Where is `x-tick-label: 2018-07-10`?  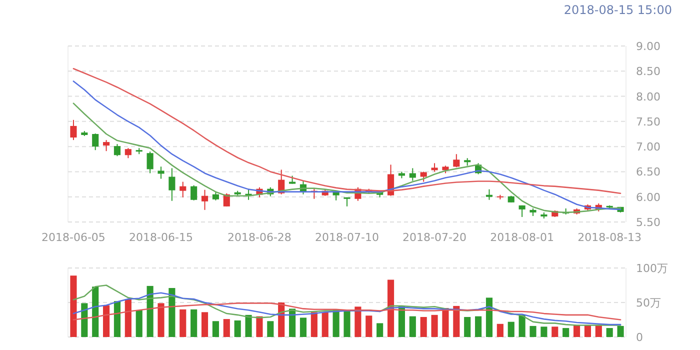
x-tick-label: 2018-07-10 is located at coordinates (347, 237).